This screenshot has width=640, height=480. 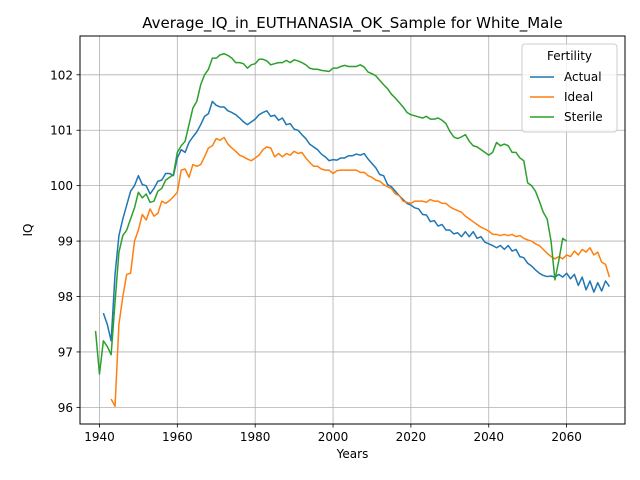 I want to click on x-tick-label: 2060, so click(x=566, y=437).